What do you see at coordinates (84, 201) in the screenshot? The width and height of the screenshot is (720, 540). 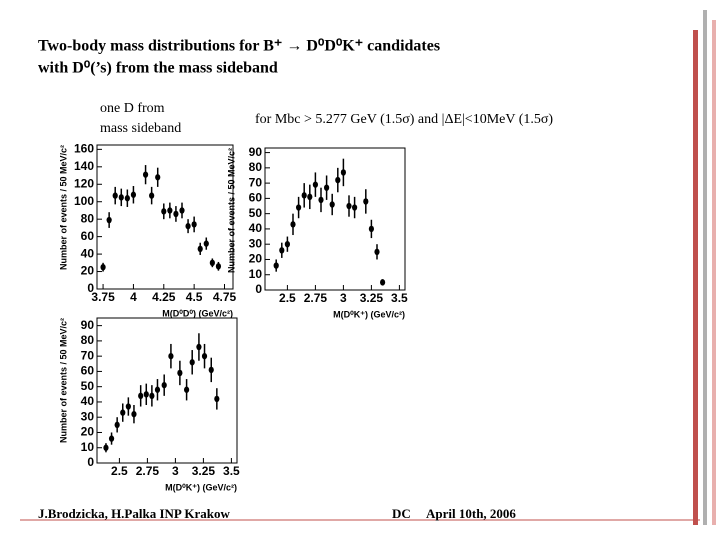 I see `y-tick-label: 100` at bounding box center [84, 201].